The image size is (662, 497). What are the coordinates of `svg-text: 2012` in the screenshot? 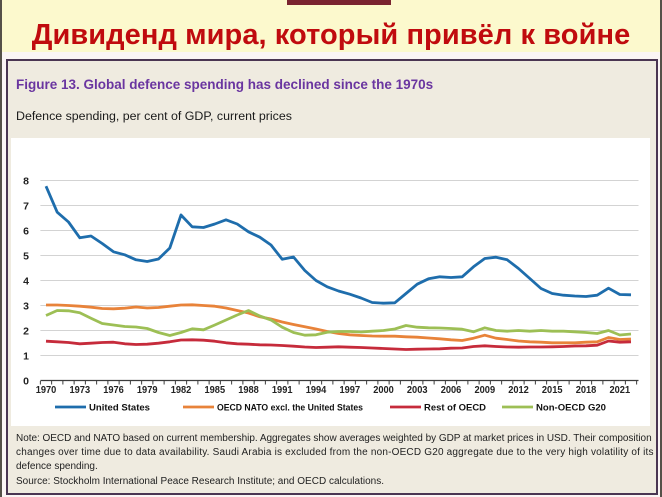 It's located at (518, 390).